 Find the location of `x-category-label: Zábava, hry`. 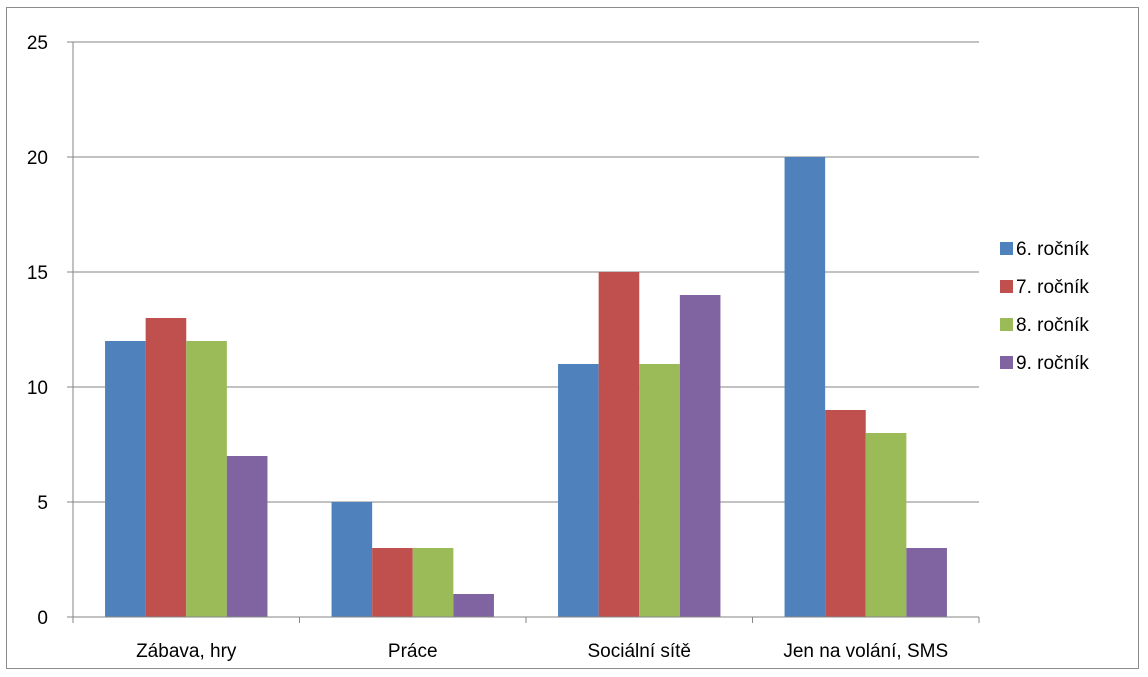

x-category-label: Zábava, hry is located at coordinates (186, 651).